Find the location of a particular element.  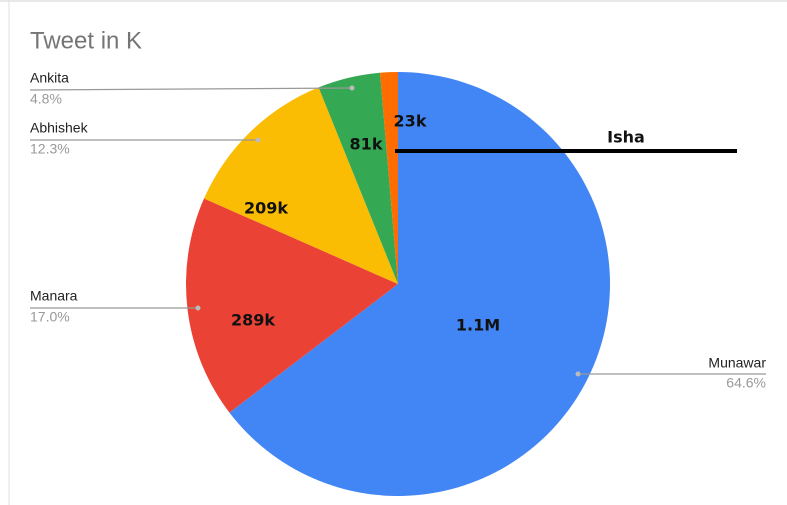

percent-label: 12.3% is located at coordinates (50, 149).